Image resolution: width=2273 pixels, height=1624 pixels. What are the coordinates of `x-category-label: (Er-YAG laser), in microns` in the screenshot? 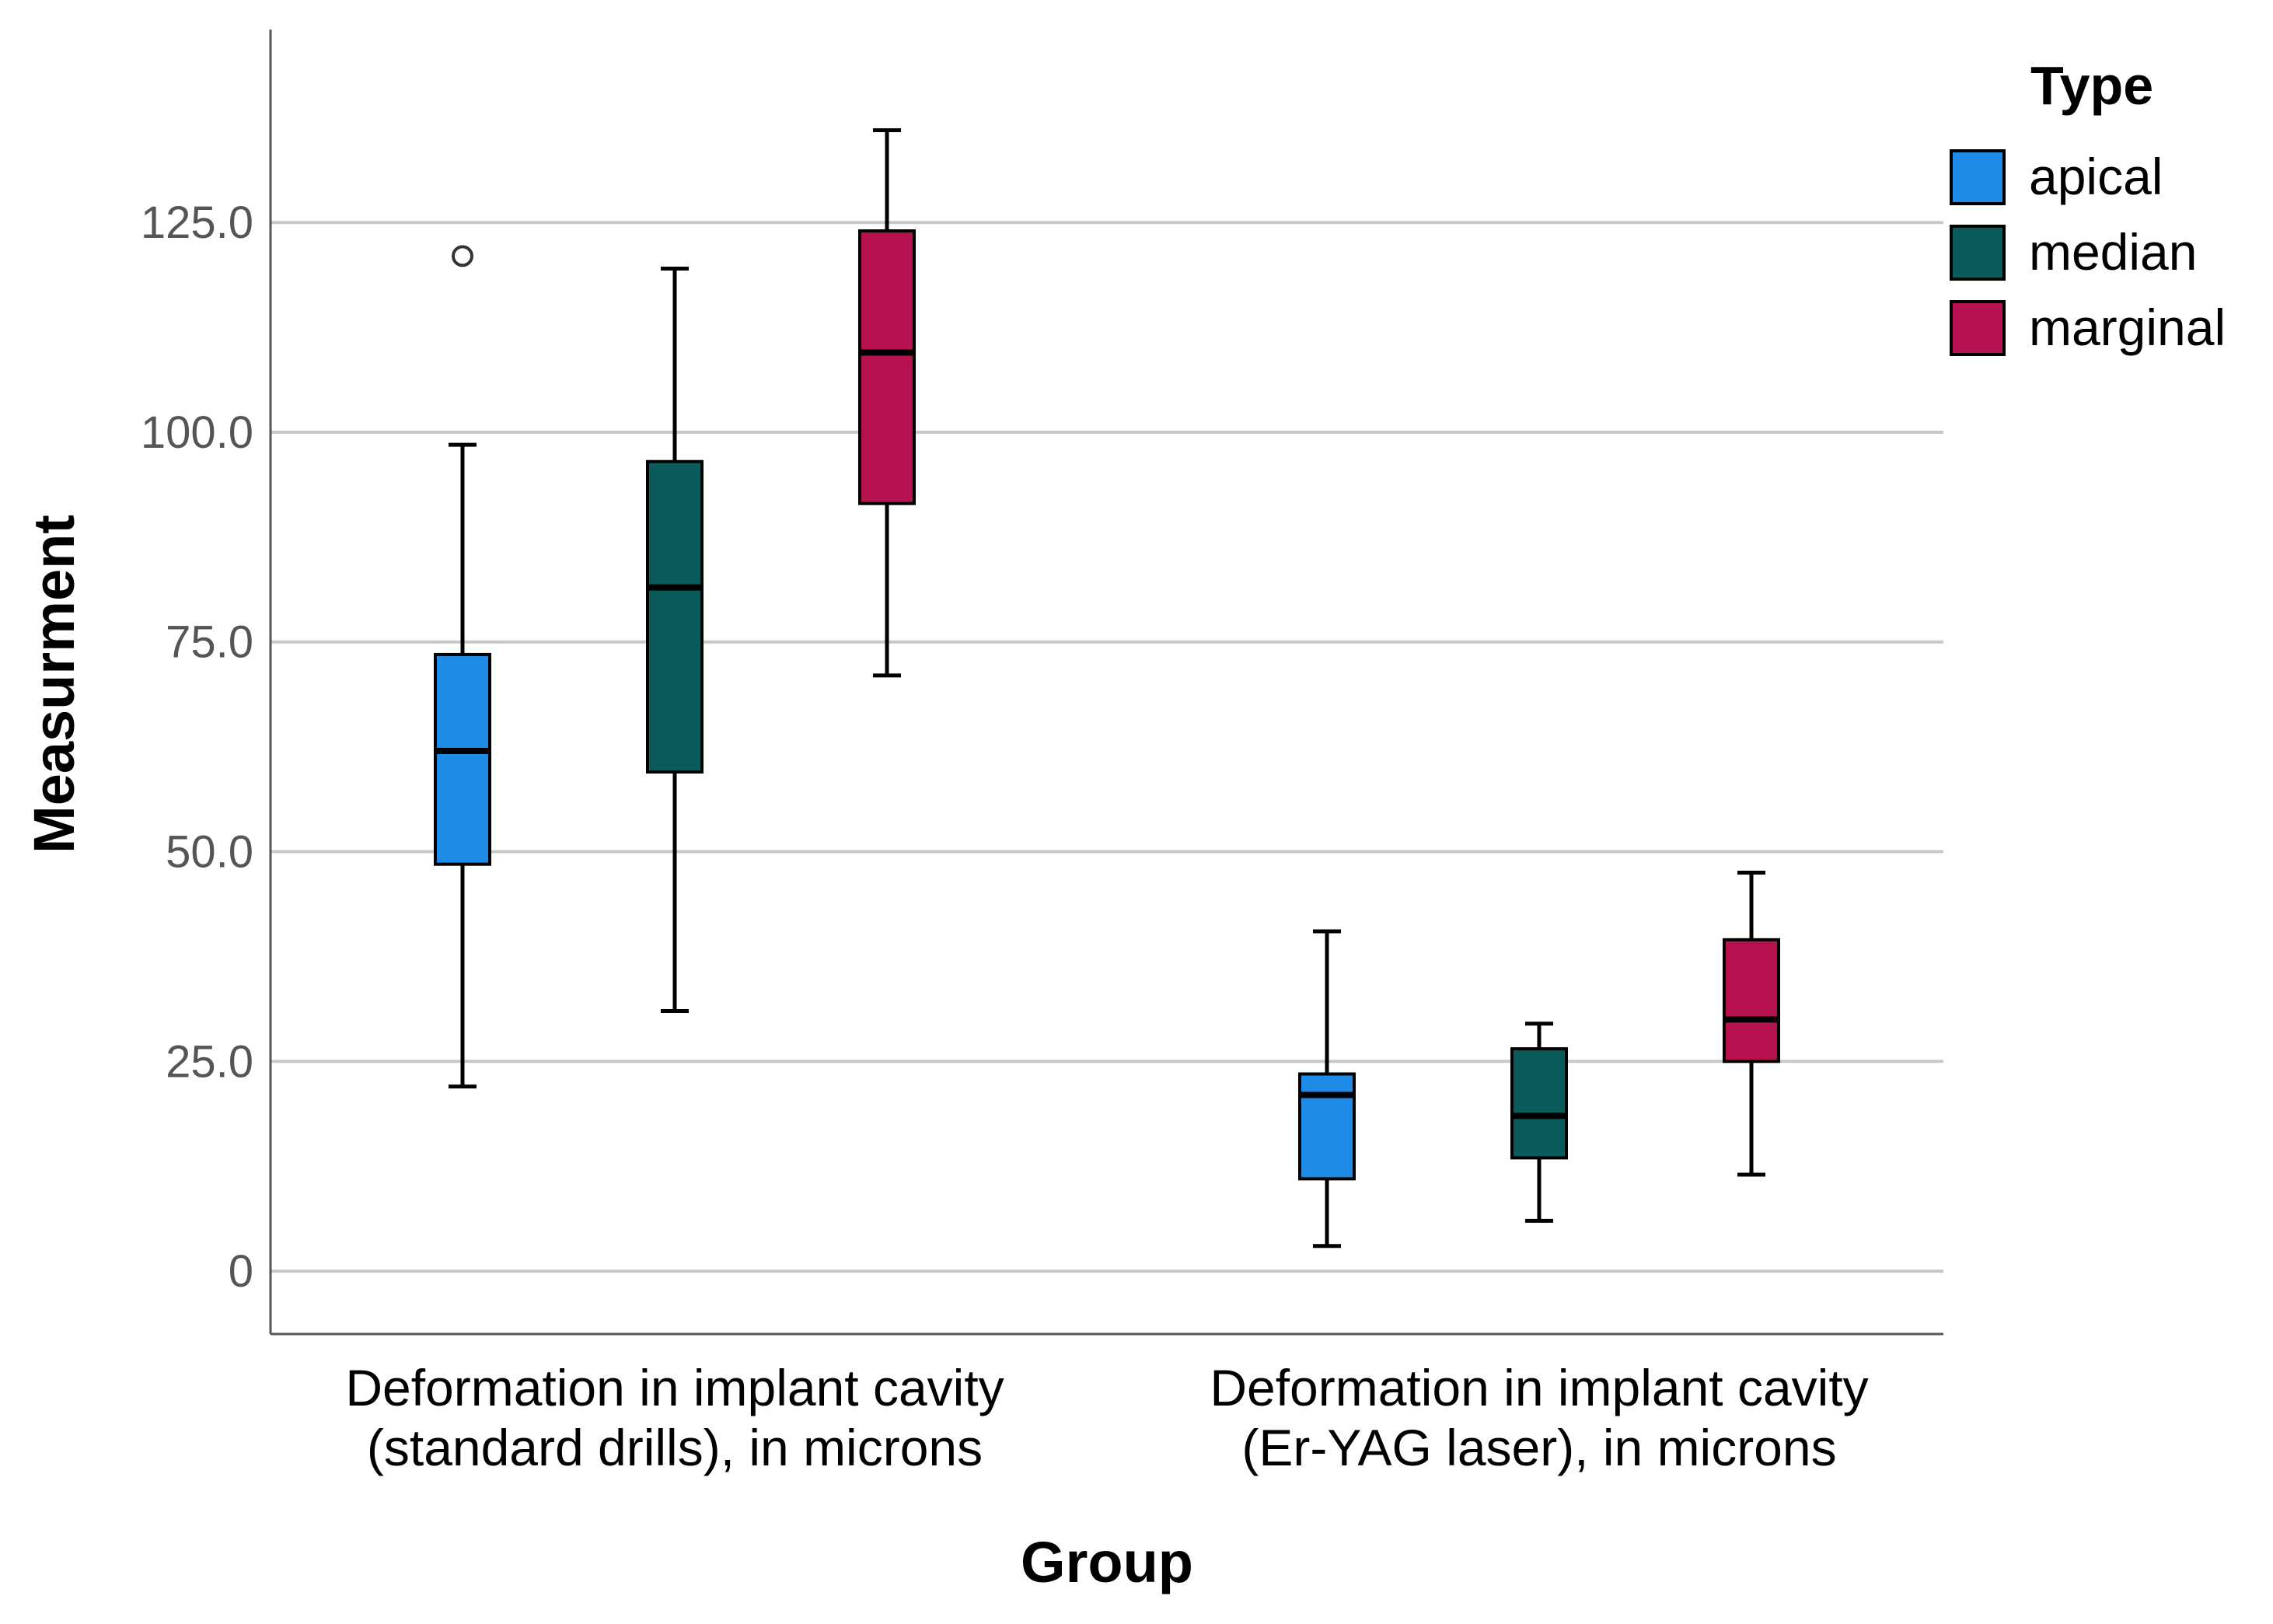 It's located at (1538, 1447).